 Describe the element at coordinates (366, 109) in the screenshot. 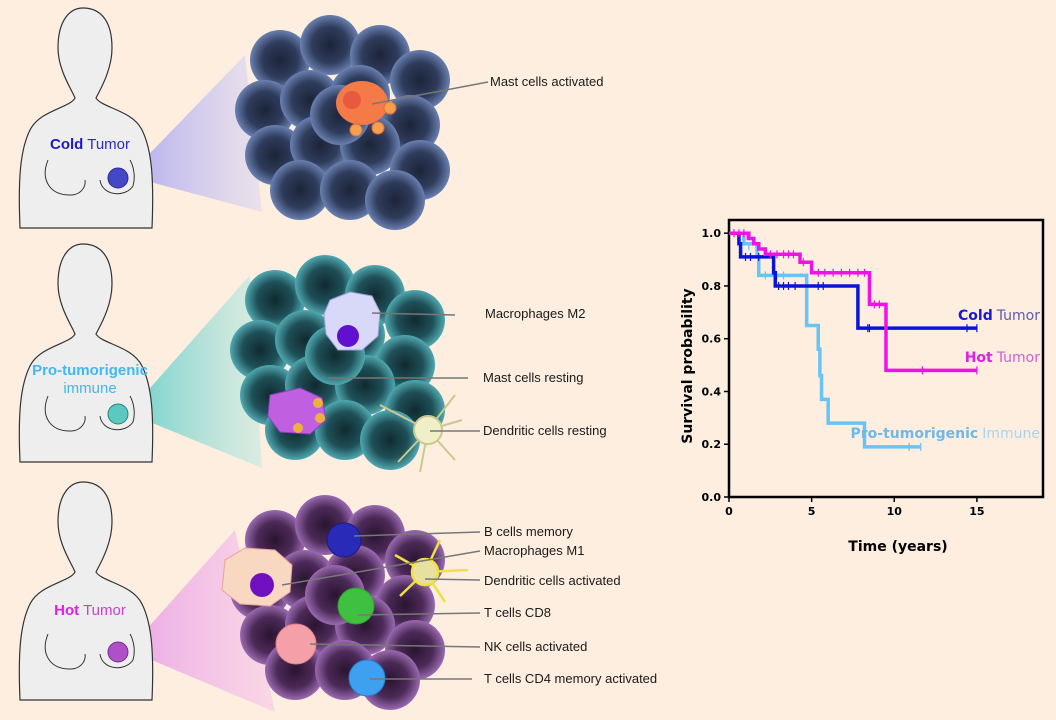

I see `mast-cell-activated` at that location.